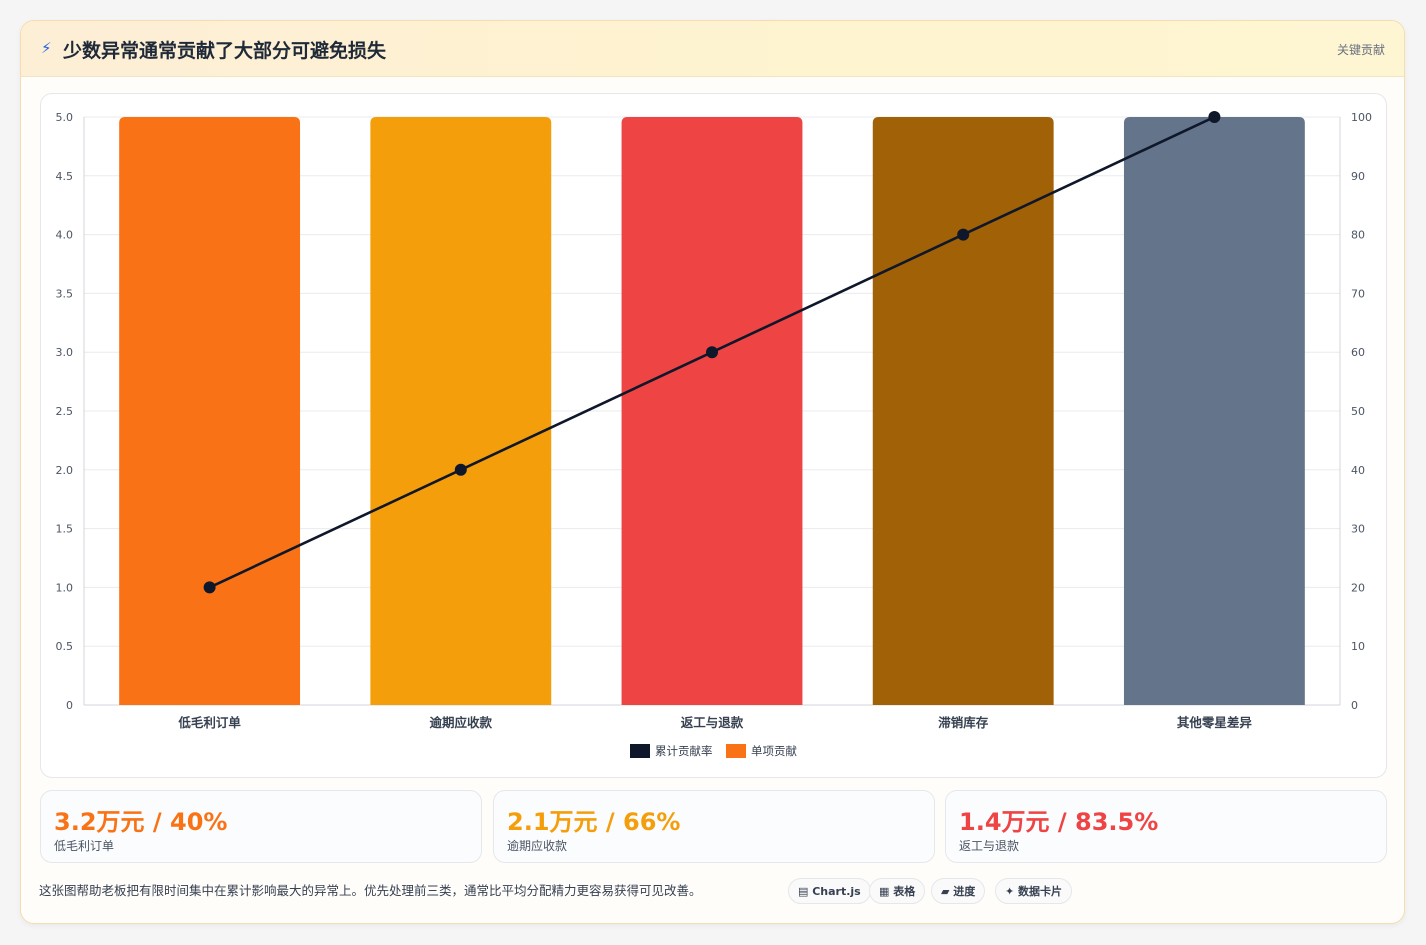  I want to click on kpi-label-3: 返工与退款, so click(989, 846).